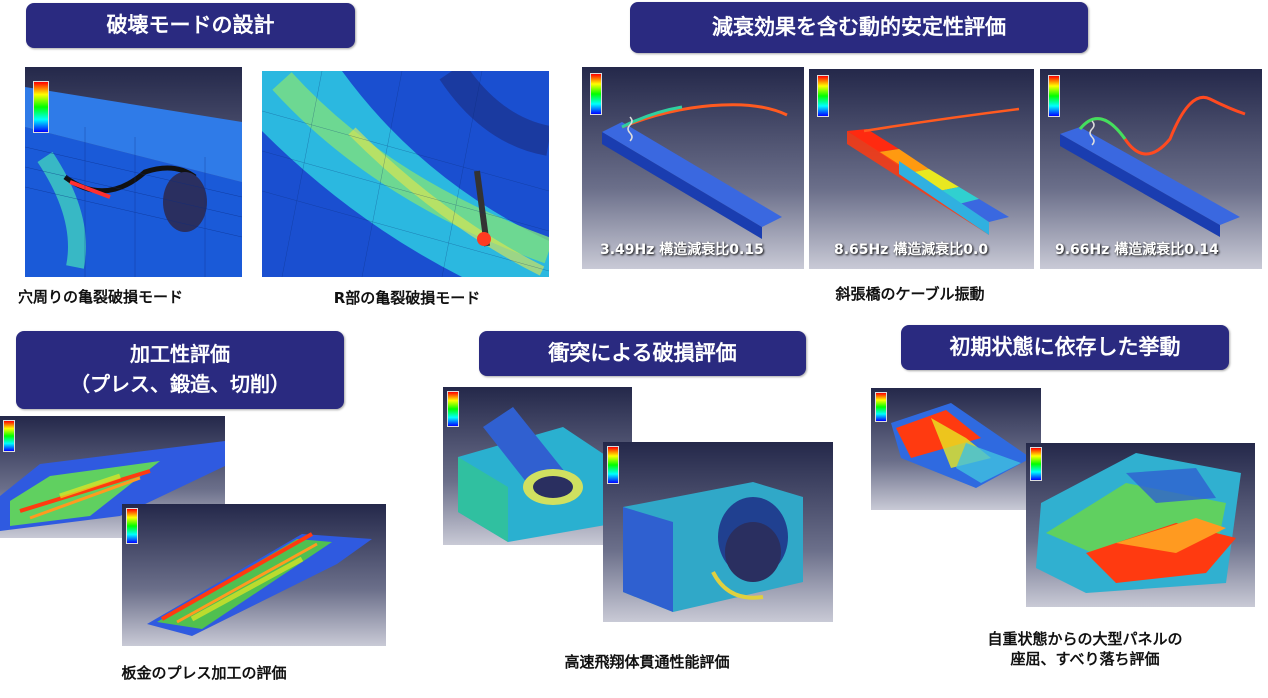 Image resolution: width=1268 pixels, height=698 pixels. Describe the element at coordinates (1065, 347) in the screenshot. I see `section-title-initial-state: 初期状態に依存した挙動` at that location.